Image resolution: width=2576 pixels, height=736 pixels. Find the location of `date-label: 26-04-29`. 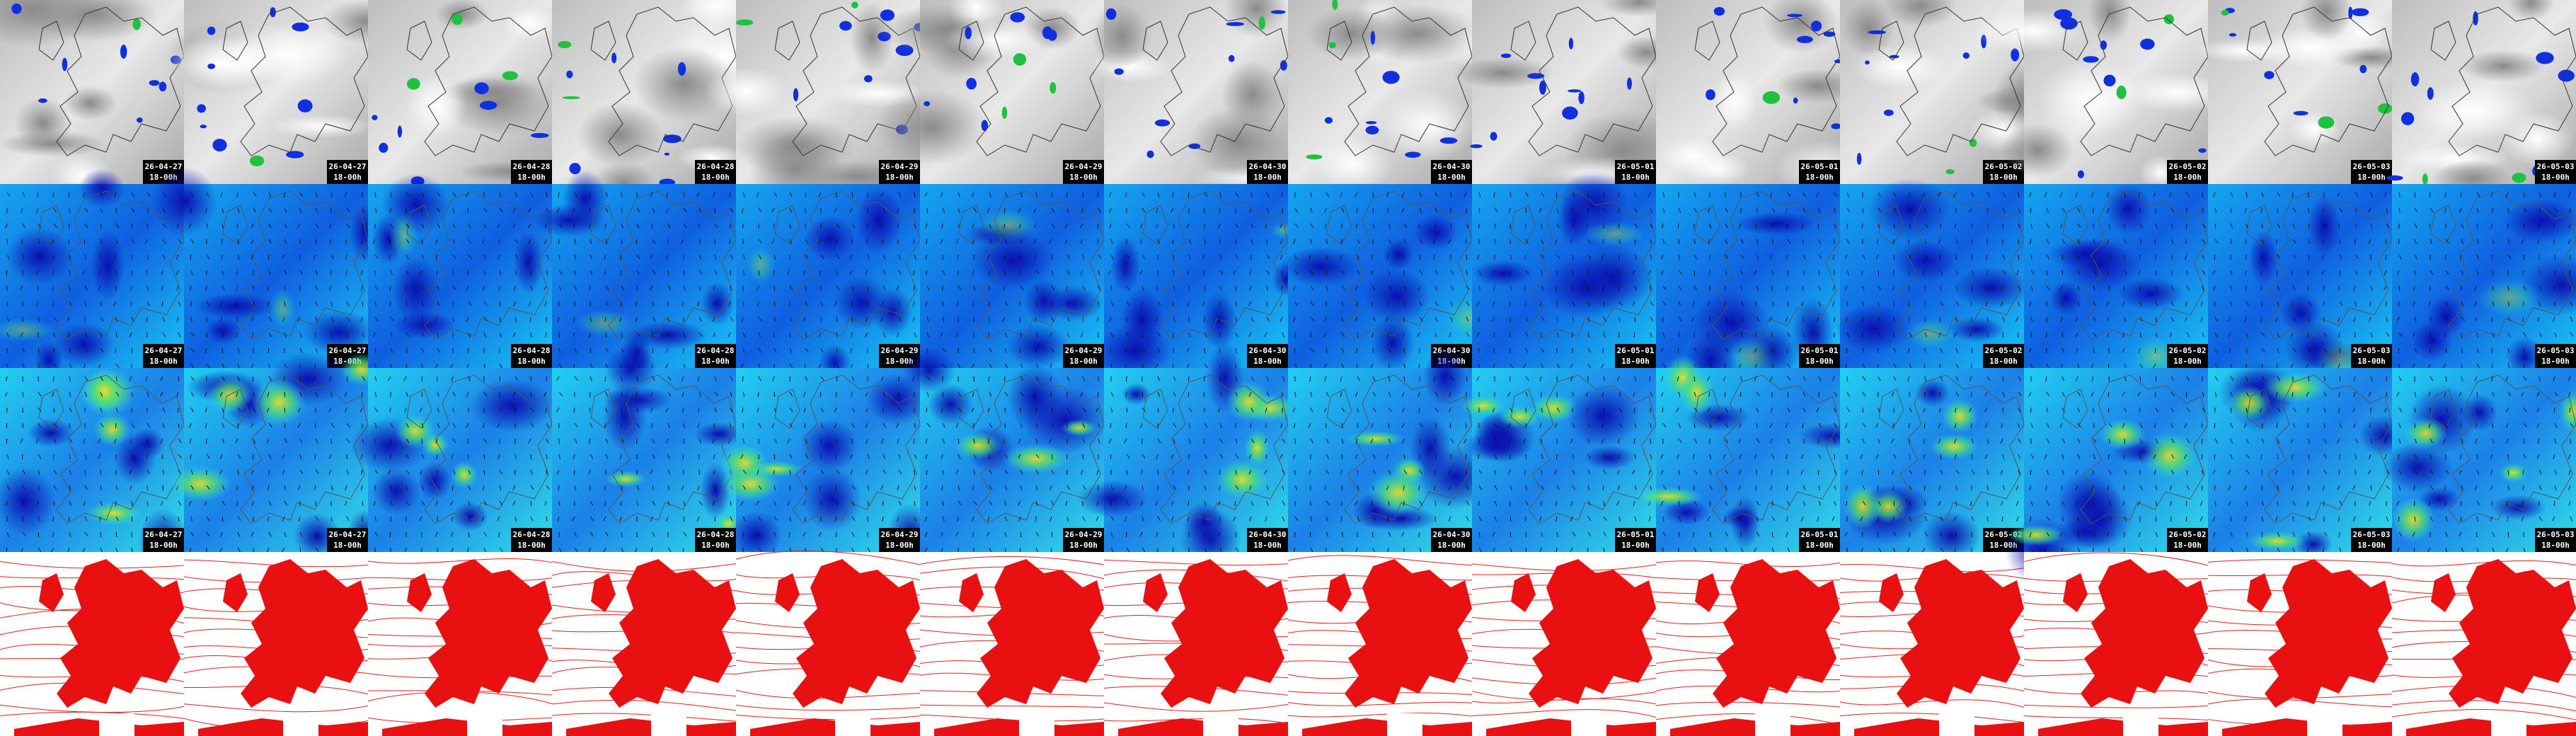

date-label: 26-04-29 is located at coordinates (900, 351).